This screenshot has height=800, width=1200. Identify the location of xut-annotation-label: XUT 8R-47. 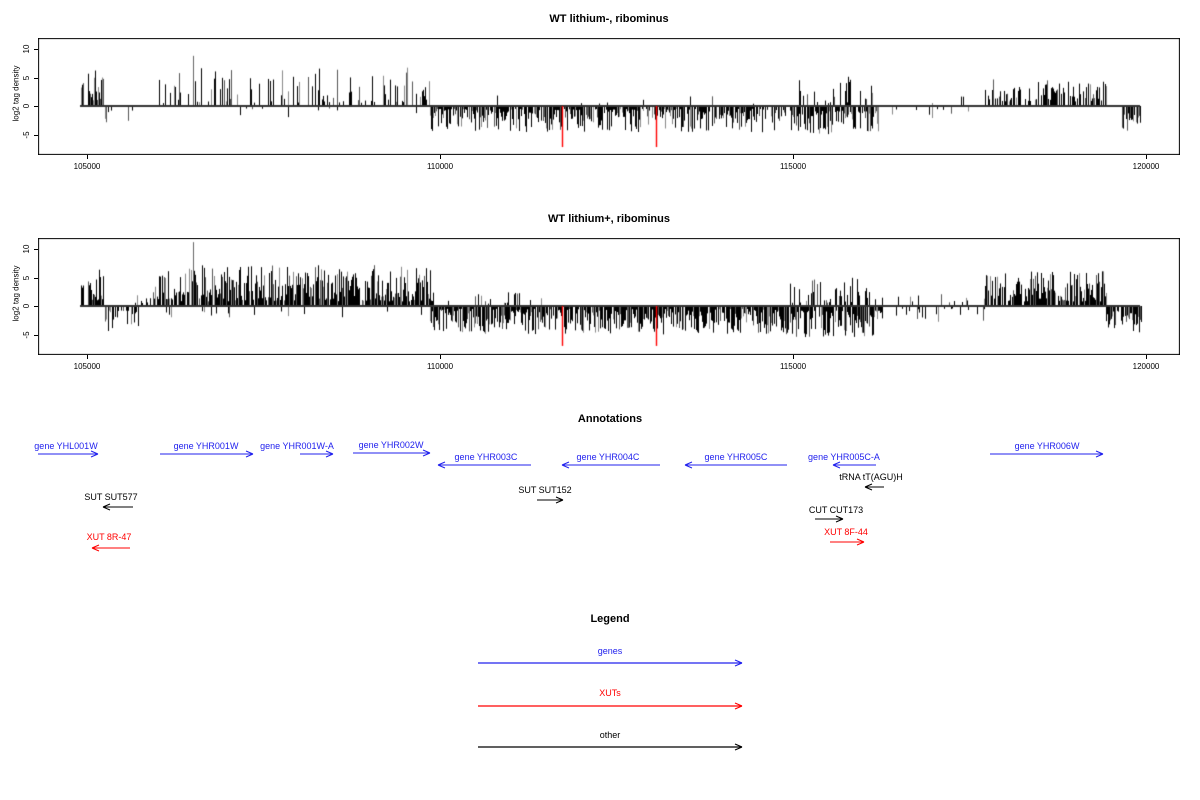
(109, 537).